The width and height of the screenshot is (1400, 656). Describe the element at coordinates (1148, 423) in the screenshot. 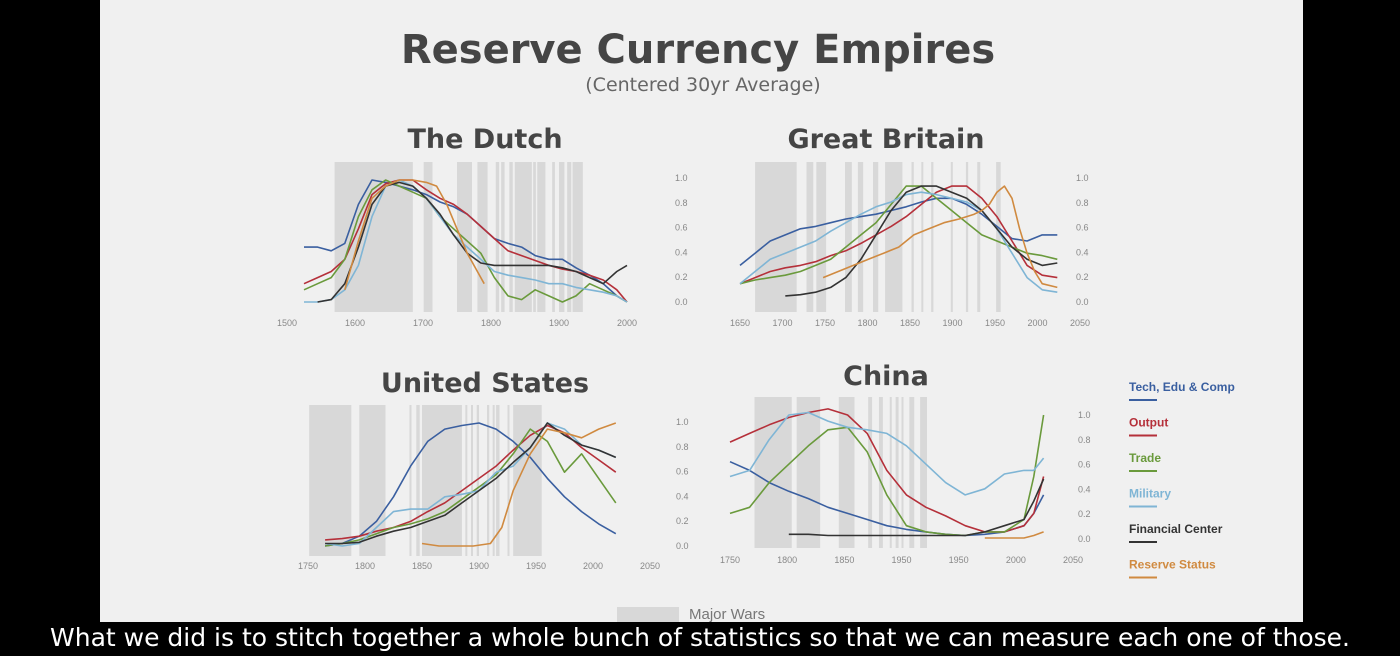

I see `legend-label-output: Output` at that location.